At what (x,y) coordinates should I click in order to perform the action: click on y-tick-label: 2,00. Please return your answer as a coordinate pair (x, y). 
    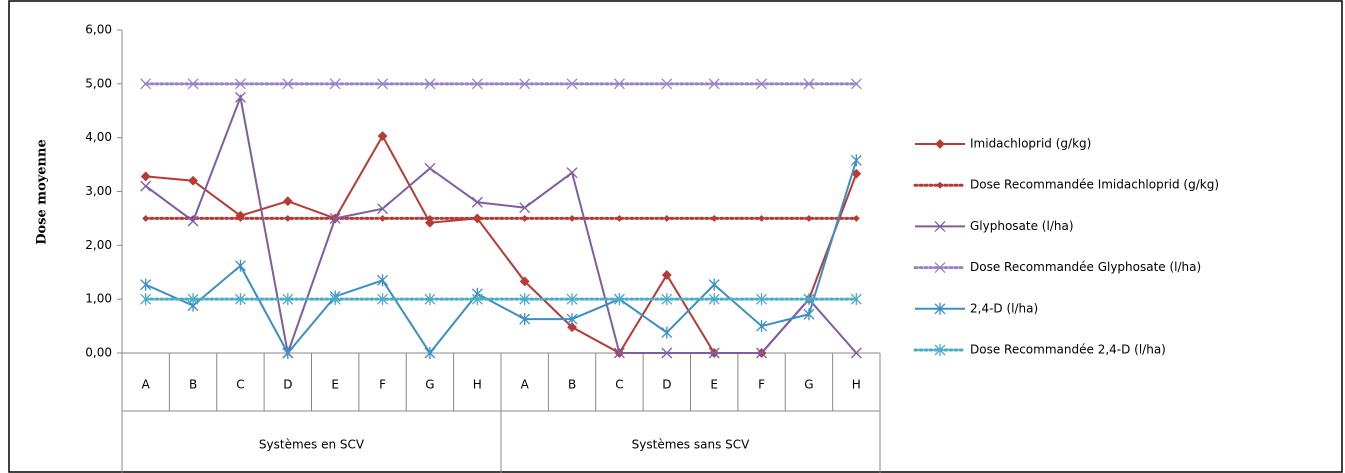
    Looking at the image, I should click on (98, 245).